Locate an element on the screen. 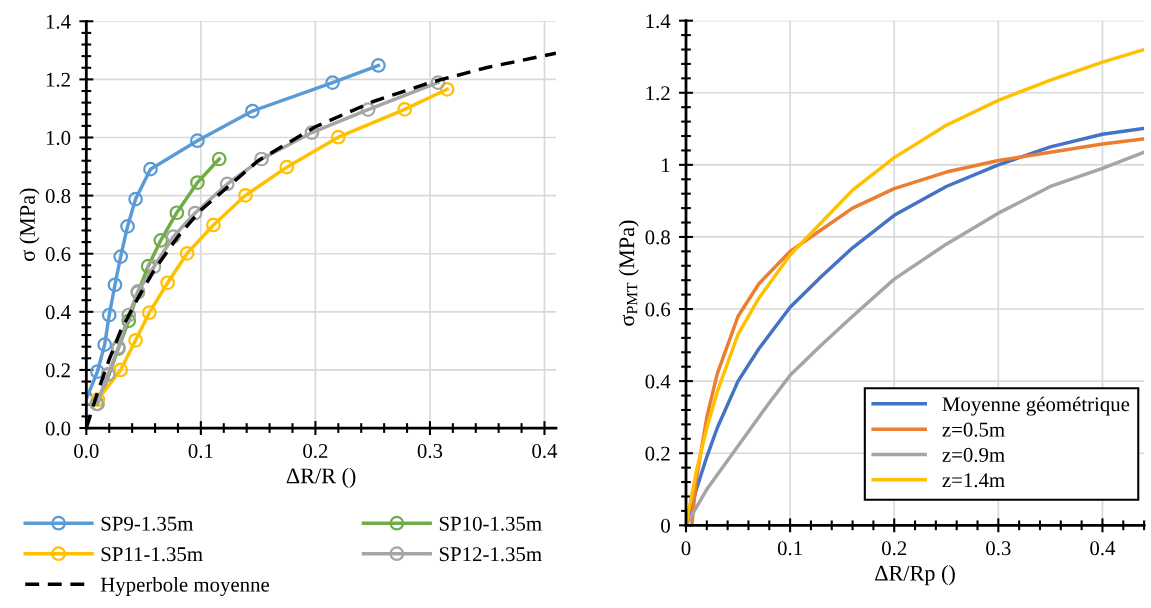  y-tick-label: 1.0 is located at coordinates (58, 138).